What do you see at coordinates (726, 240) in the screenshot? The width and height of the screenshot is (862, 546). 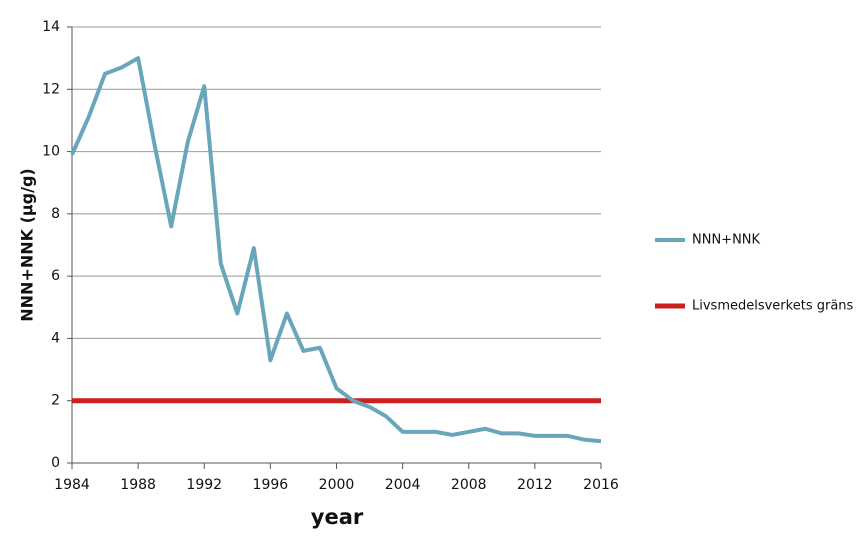 I see `legend-label: NNN+NNK` at bounding box center [726, 240].